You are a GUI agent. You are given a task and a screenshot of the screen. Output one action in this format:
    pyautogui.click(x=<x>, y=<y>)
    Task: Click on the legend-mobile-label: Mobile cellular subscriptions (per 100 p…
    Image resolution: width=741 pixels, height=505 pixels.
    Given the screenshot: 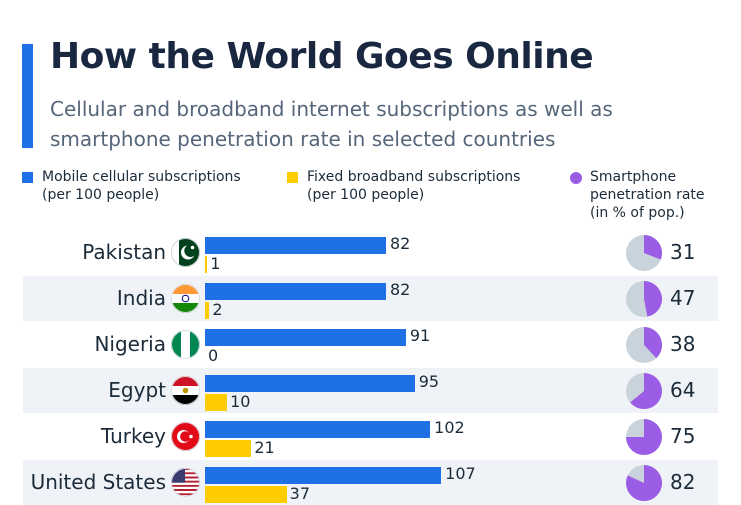 What is the action you would take?
    pyautogui.click(x=141, y=186)
    